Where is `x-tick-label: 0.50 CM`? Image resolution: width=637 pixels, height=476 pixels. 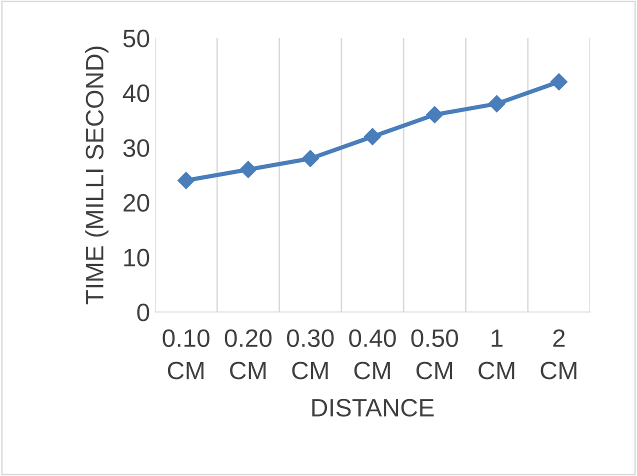 x-tick-label: 0.50 CM is located at coordinates (434, 354).